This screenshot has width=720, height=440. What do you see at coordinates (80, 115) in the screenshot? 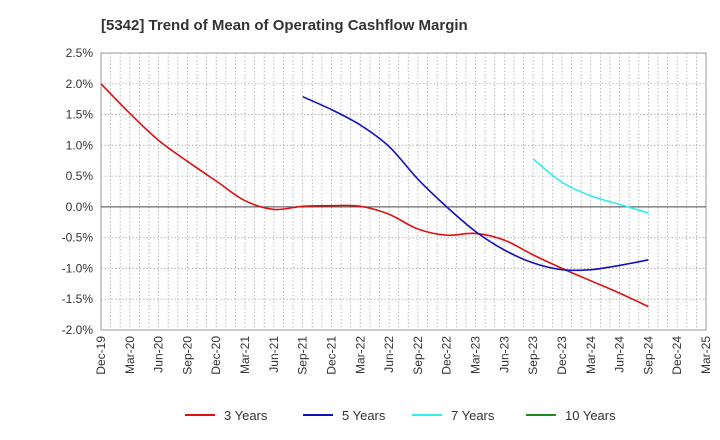
I see `y-tick-label: 1.5%` at bounding box center [80, 115].